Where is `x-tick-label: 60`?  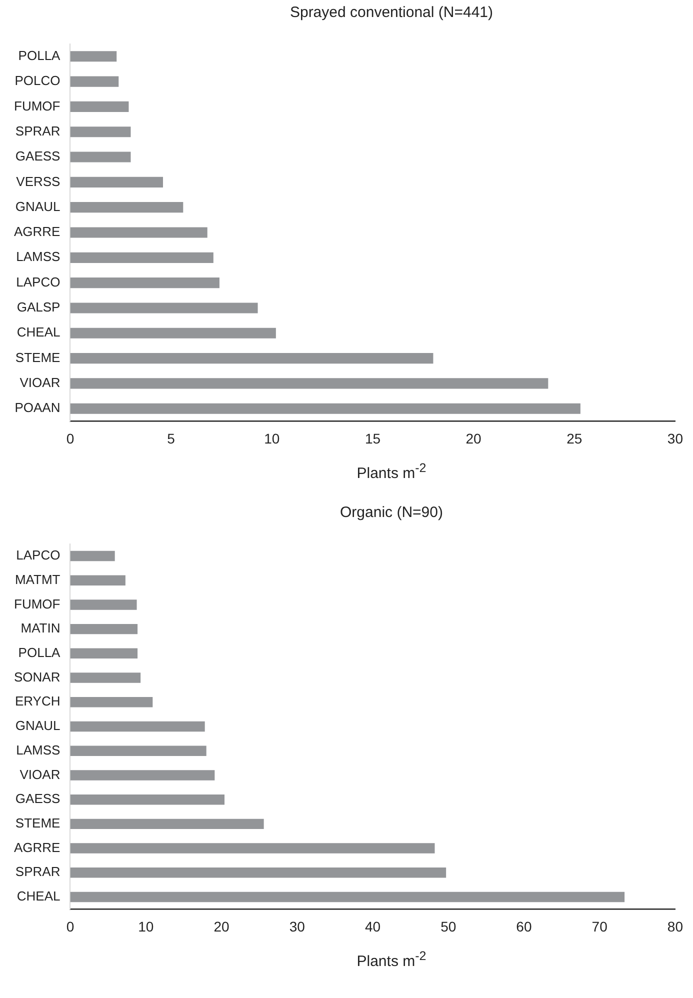 x-tick-label: 60 is located at coordinates (524, 926).